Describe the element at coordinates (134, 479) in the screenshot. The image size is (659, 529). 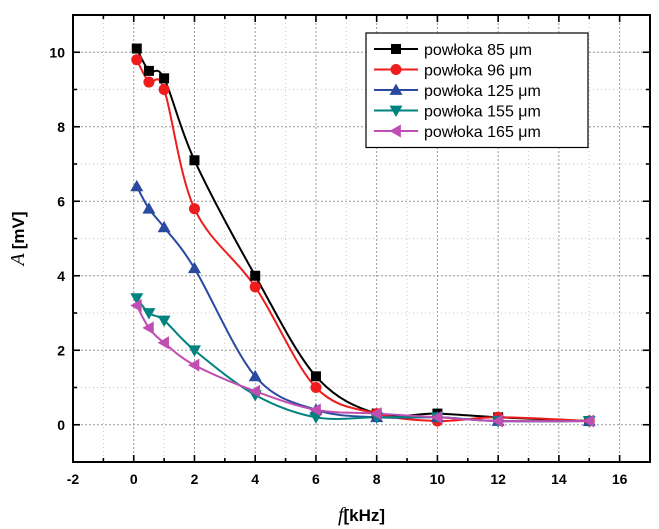
I see `x-tick-label: 0` at that location.